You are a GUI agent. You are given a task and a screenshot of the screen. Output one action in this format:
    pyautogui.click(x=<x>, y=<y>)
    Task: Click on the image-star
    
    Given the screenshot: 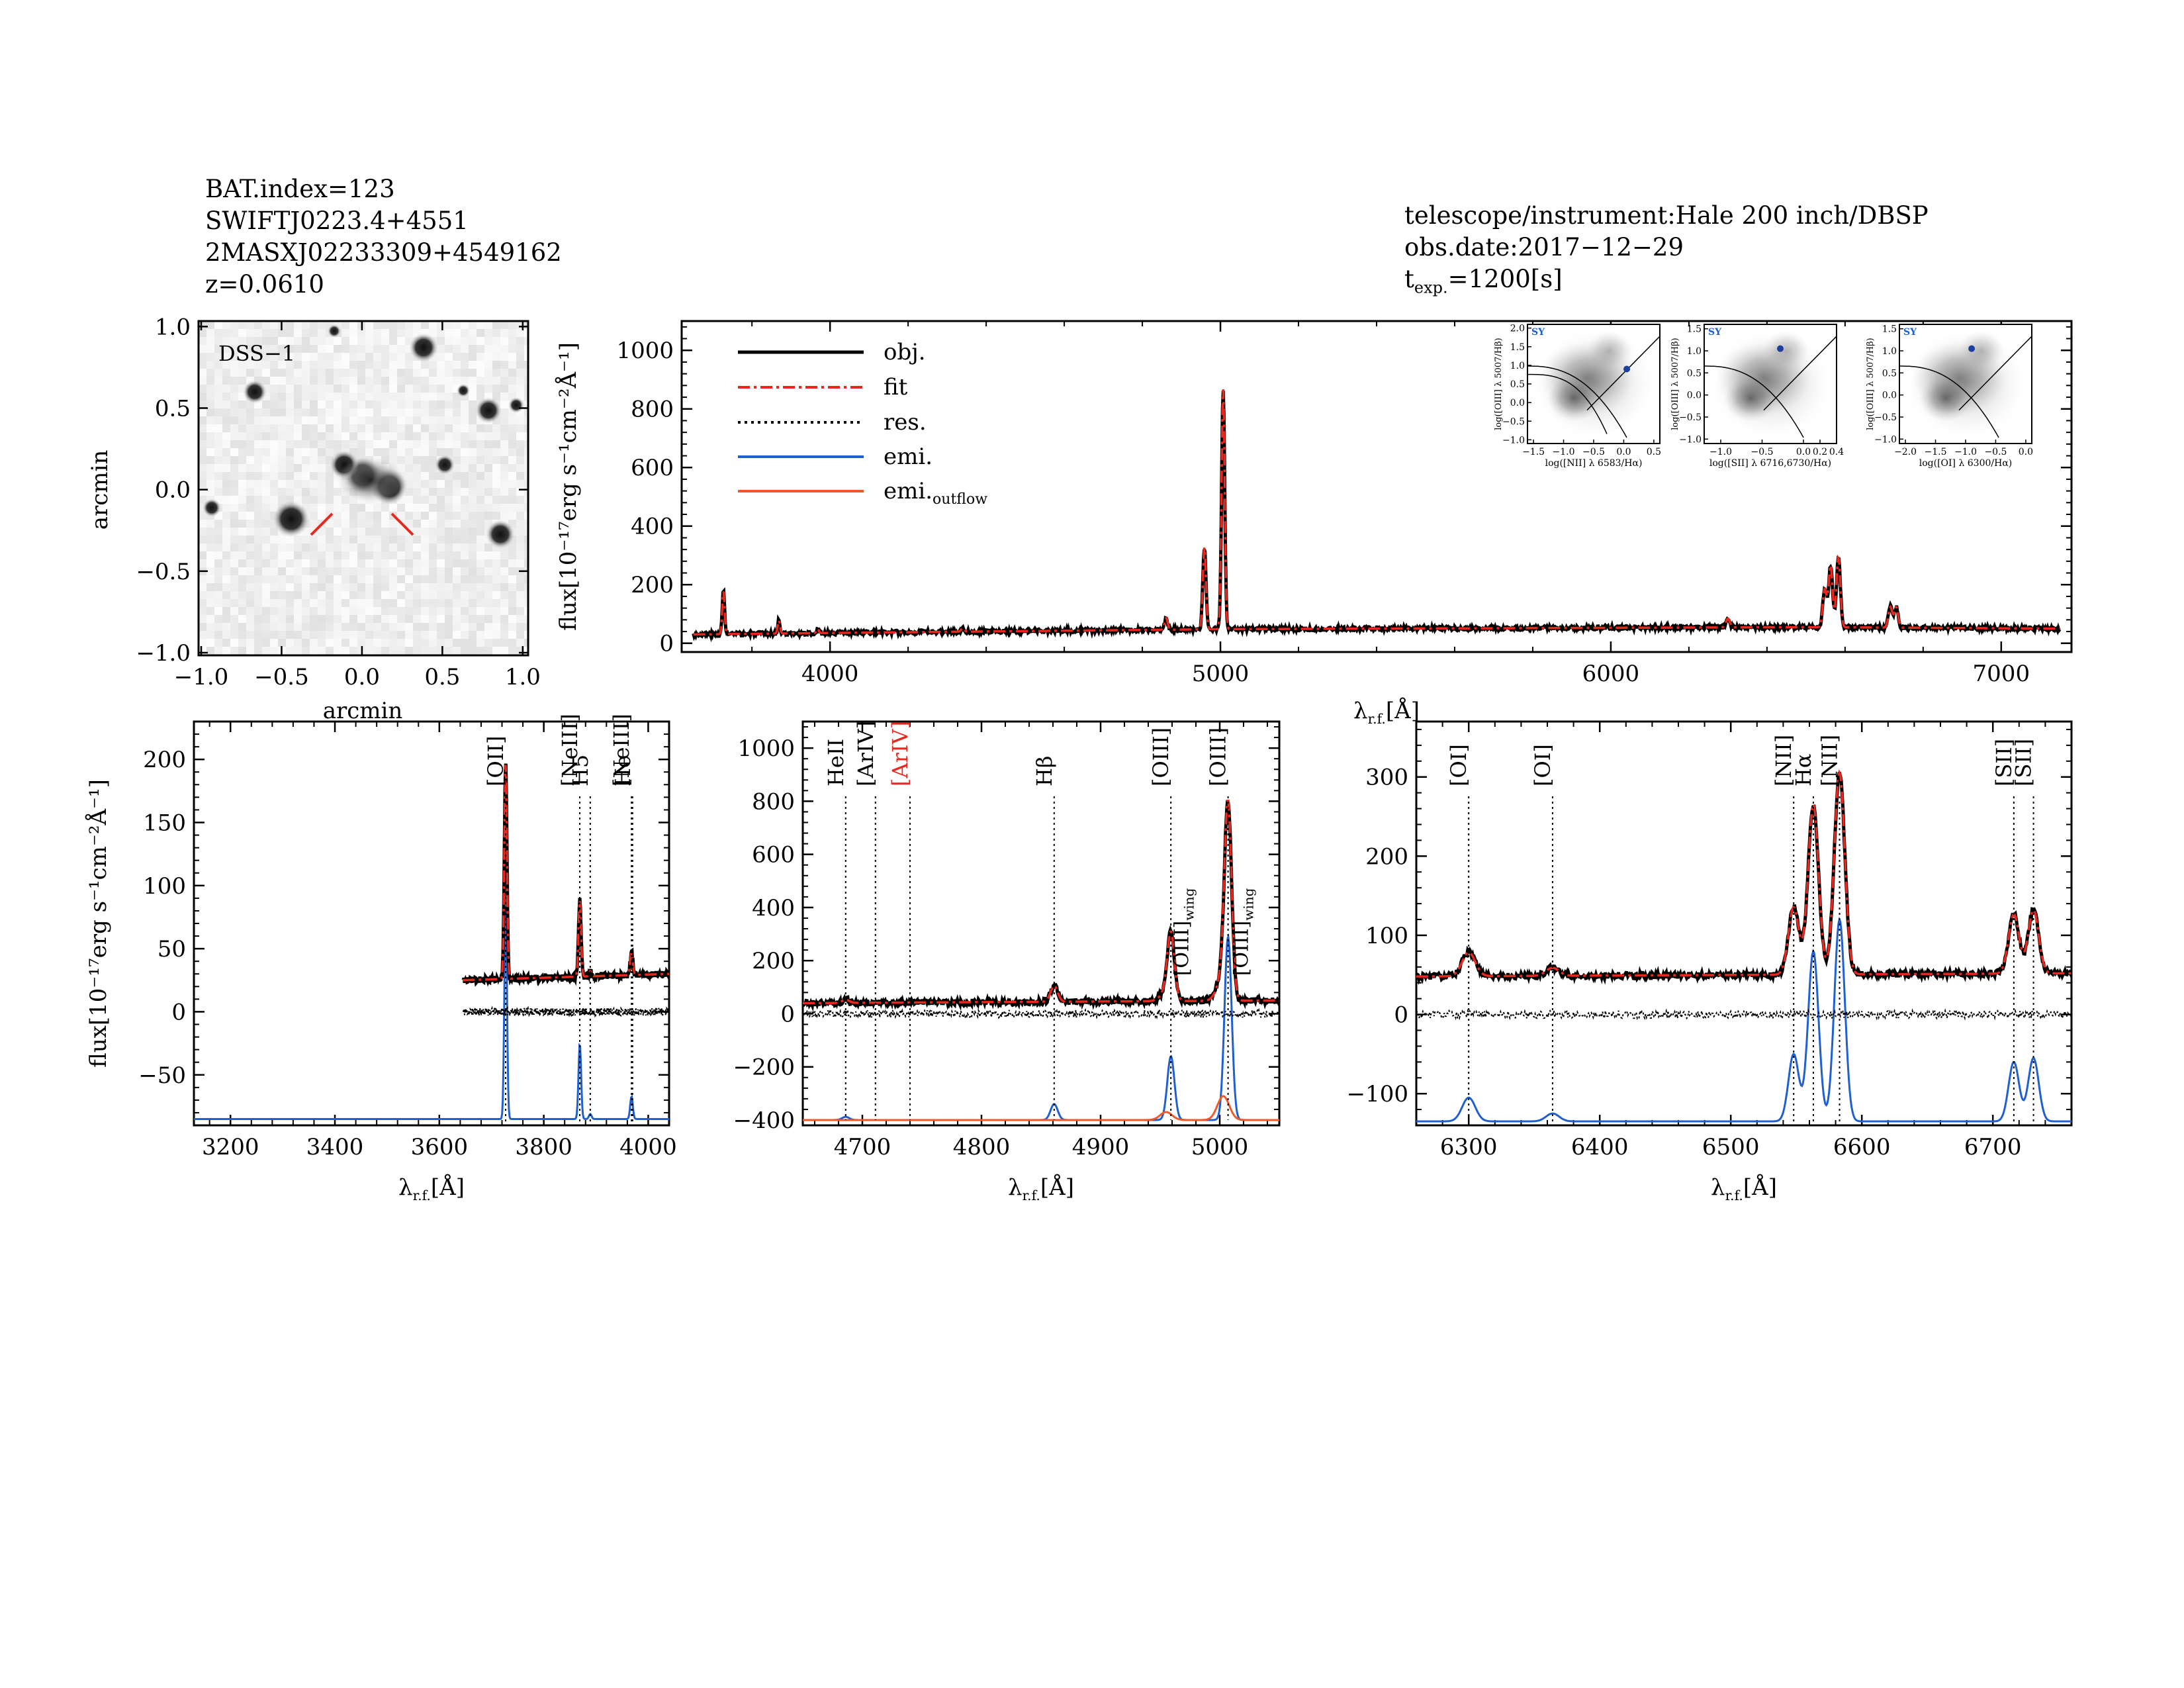 What is the action you would take?
    pyautogui.click(x=255, y=392)
    